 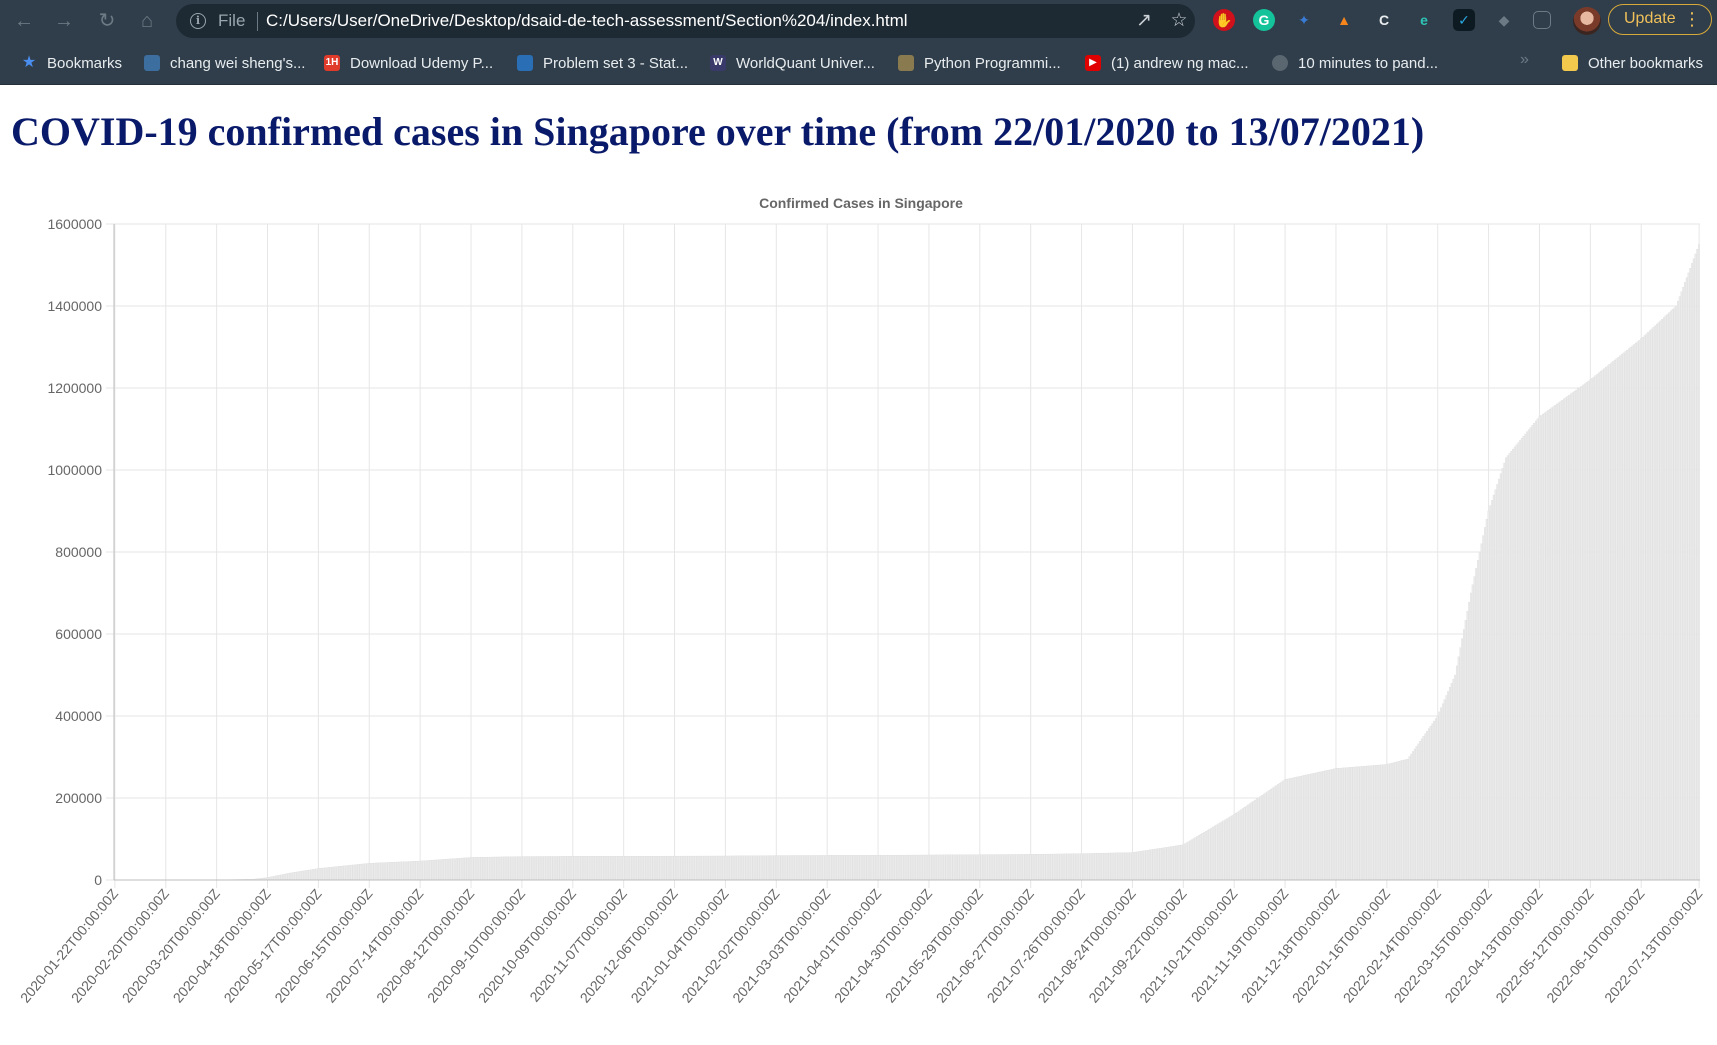 I want to click on forward-arrow-icon: →, so click(x=64, y=21).